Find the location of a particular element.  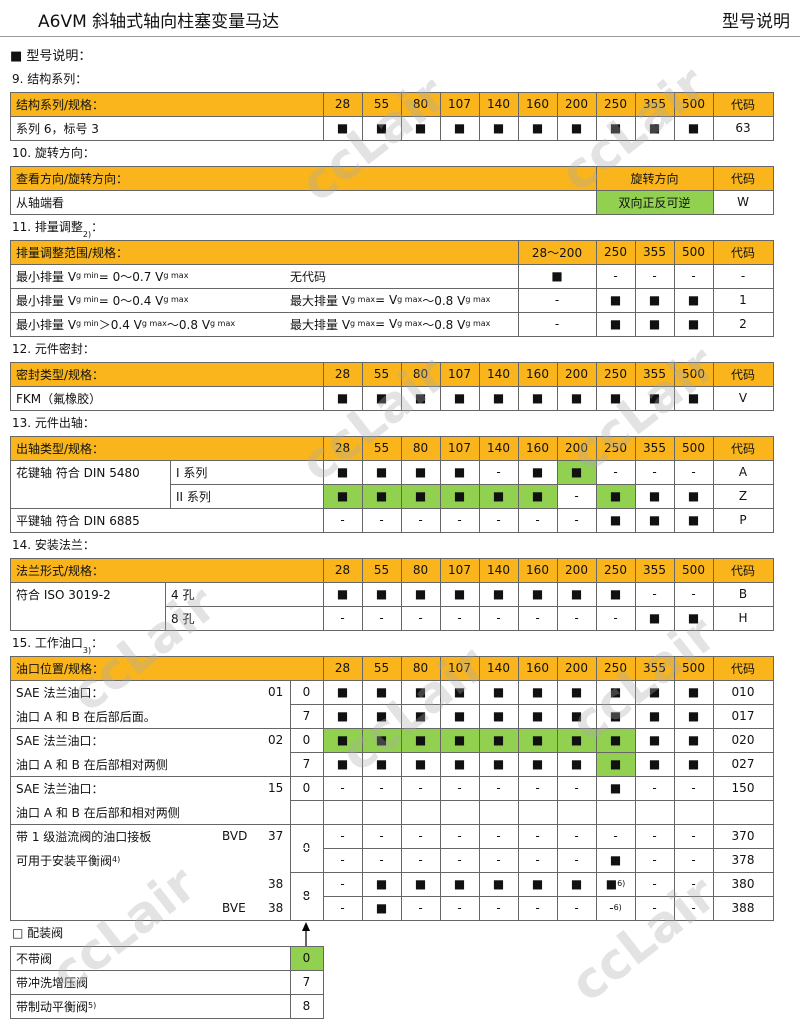

value: ■ 6) is located at coordinates (615, 884).